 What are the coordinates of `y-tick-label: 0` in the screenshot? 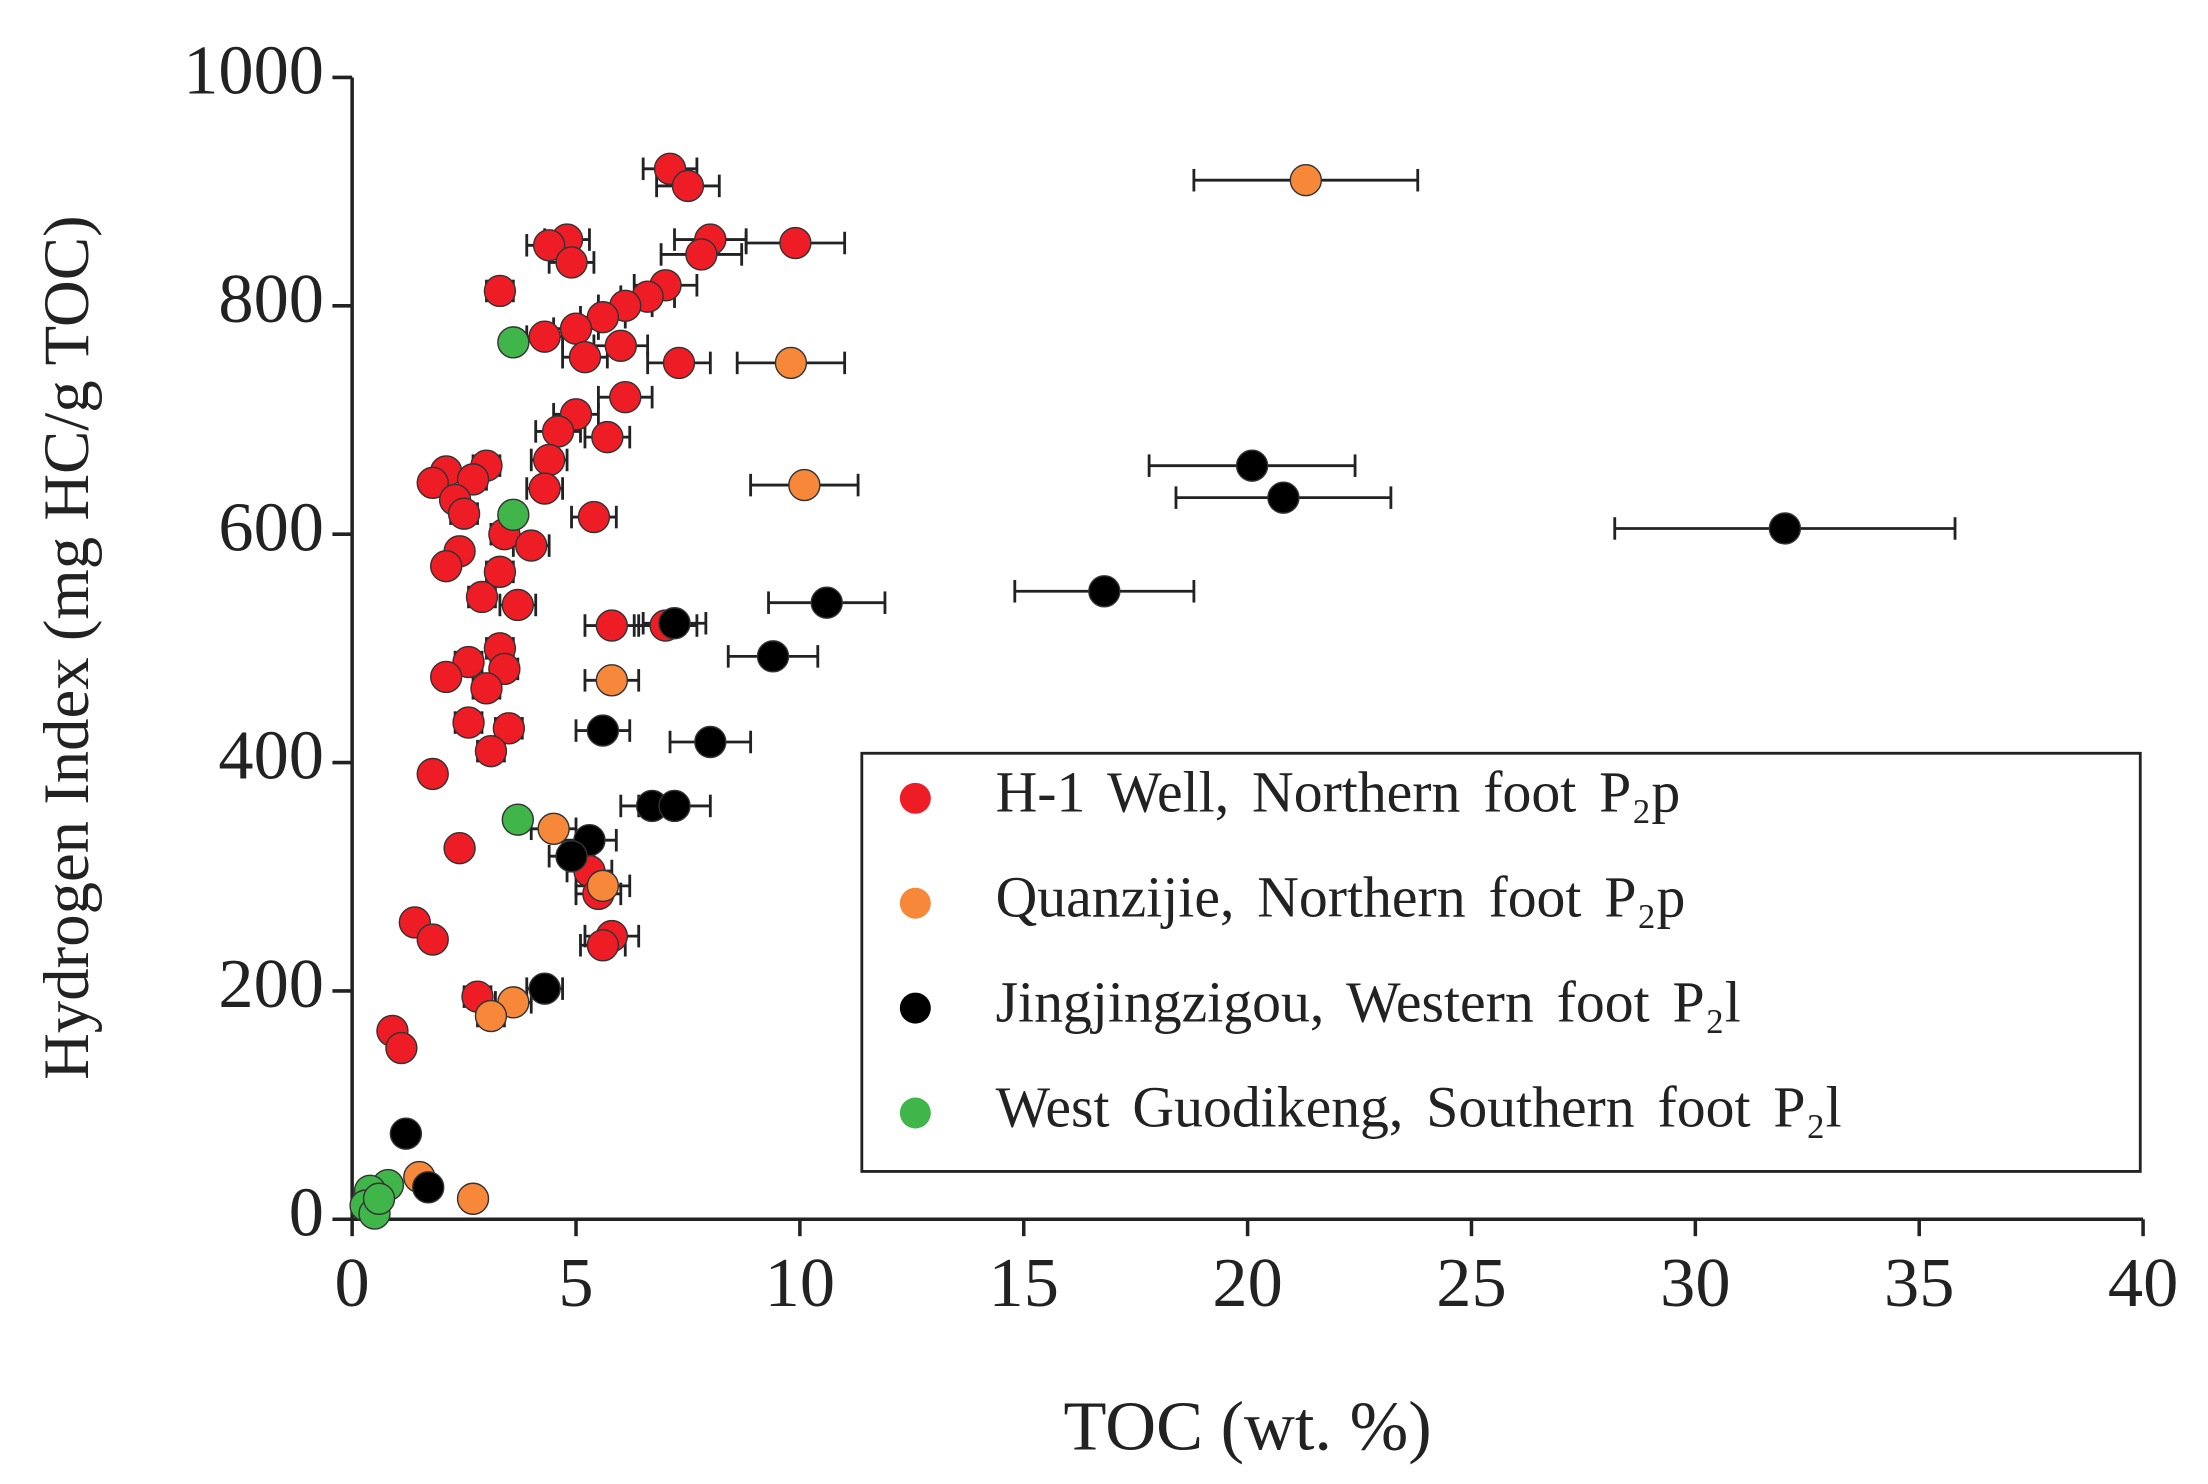 It's located at (306, 1212).